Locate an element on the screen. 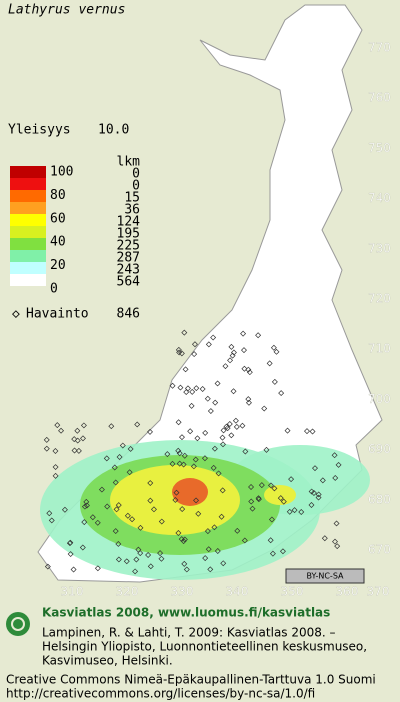 The image size is (400, 702). northing-label: 700 is located at coordinates (379, 399).